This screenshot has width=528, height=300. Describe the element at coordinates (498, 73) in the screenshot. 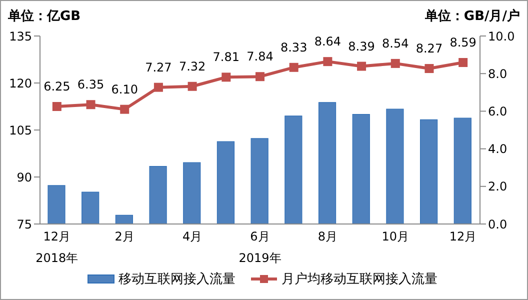

I see `y2-tick-label: 8.0` at that location.